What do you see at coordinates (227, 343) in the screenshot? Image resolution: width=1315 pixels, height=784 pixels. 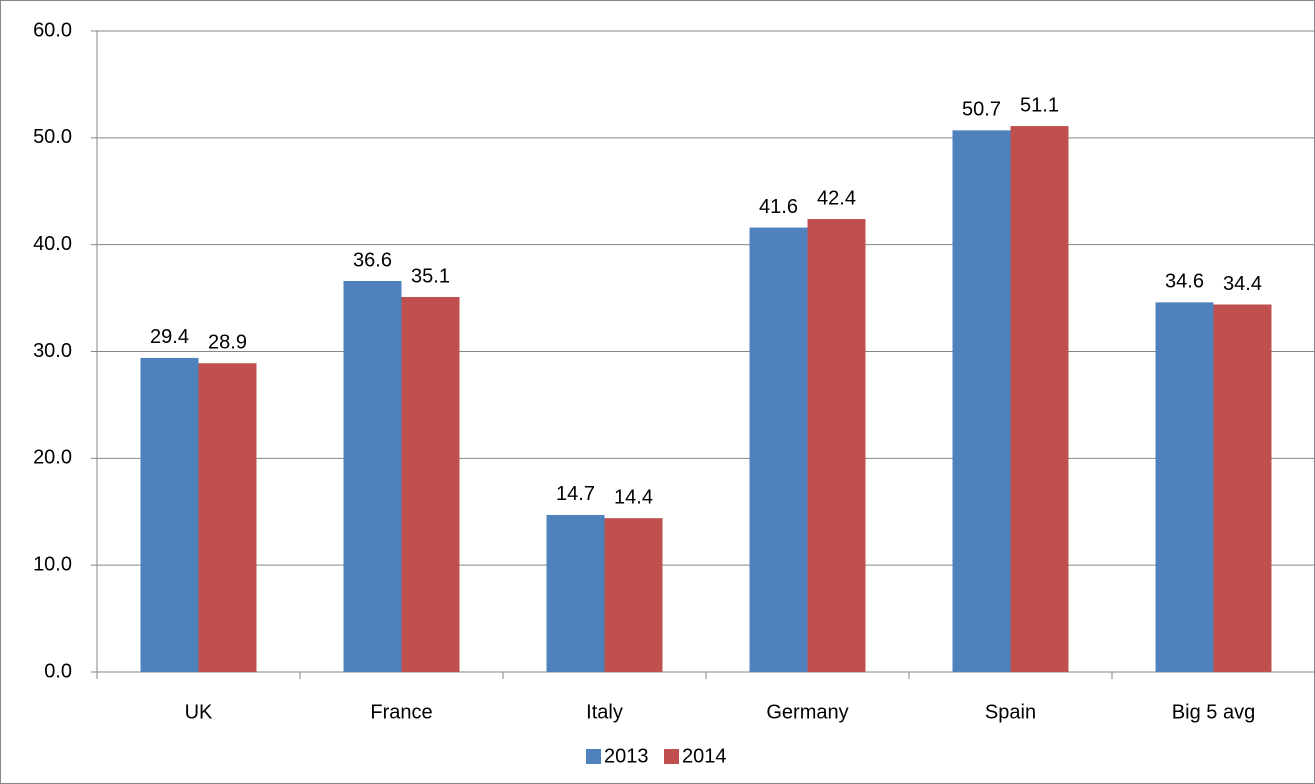 I see `data-label: 28.9` at bounding box center [227, 343].